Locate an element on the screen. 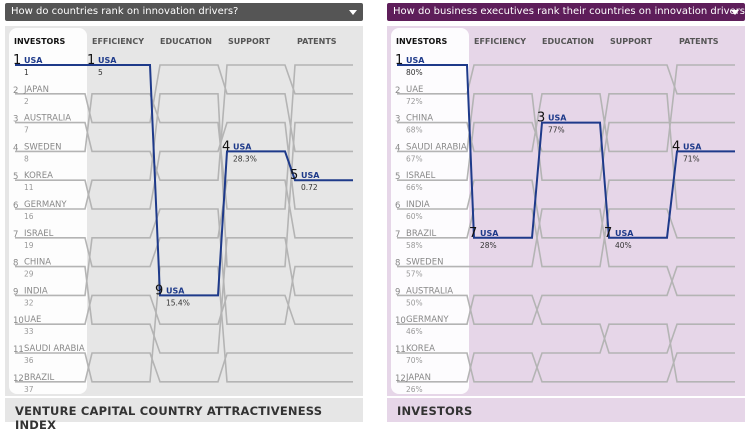 Image resolution: width=750 pixels, height=432 pixels. country-value: 33 is located at coordinates (29, 331).